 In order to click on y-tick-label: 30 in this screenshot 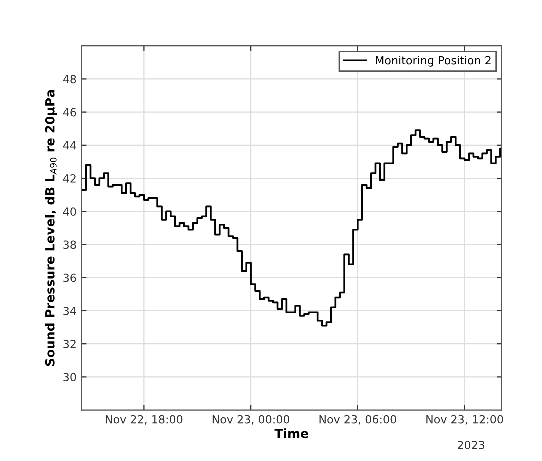, I will do `click(70, 377)`.